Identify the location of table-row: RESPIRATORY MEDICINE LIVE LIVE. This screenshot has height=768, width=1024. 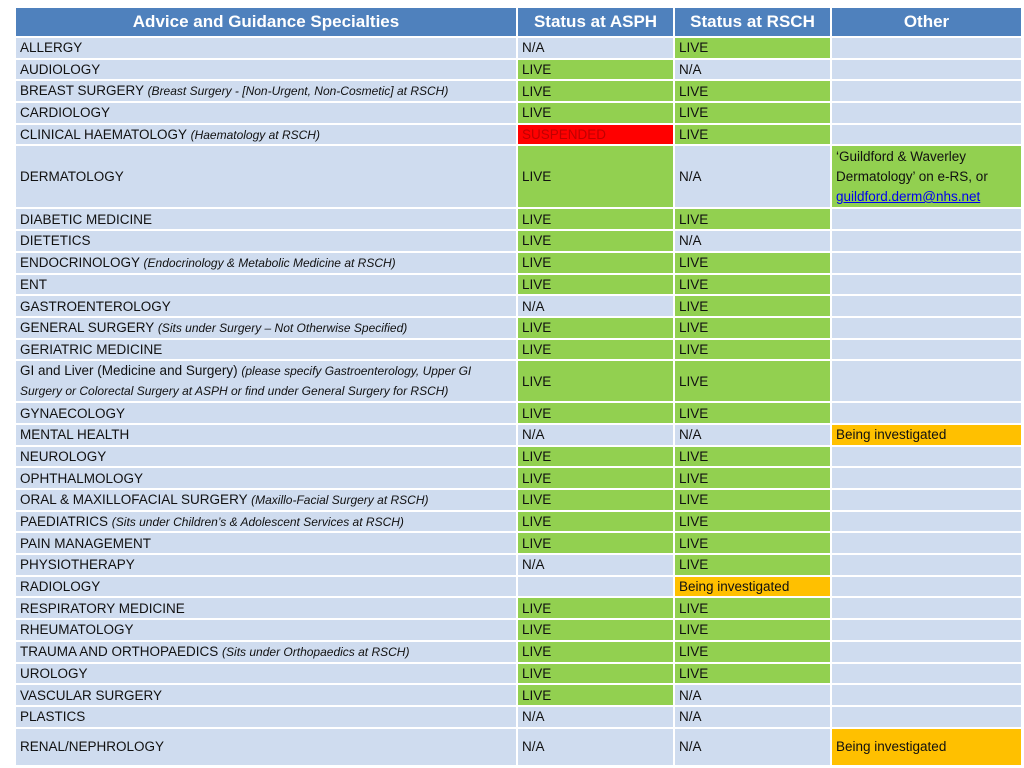
(518, 608).